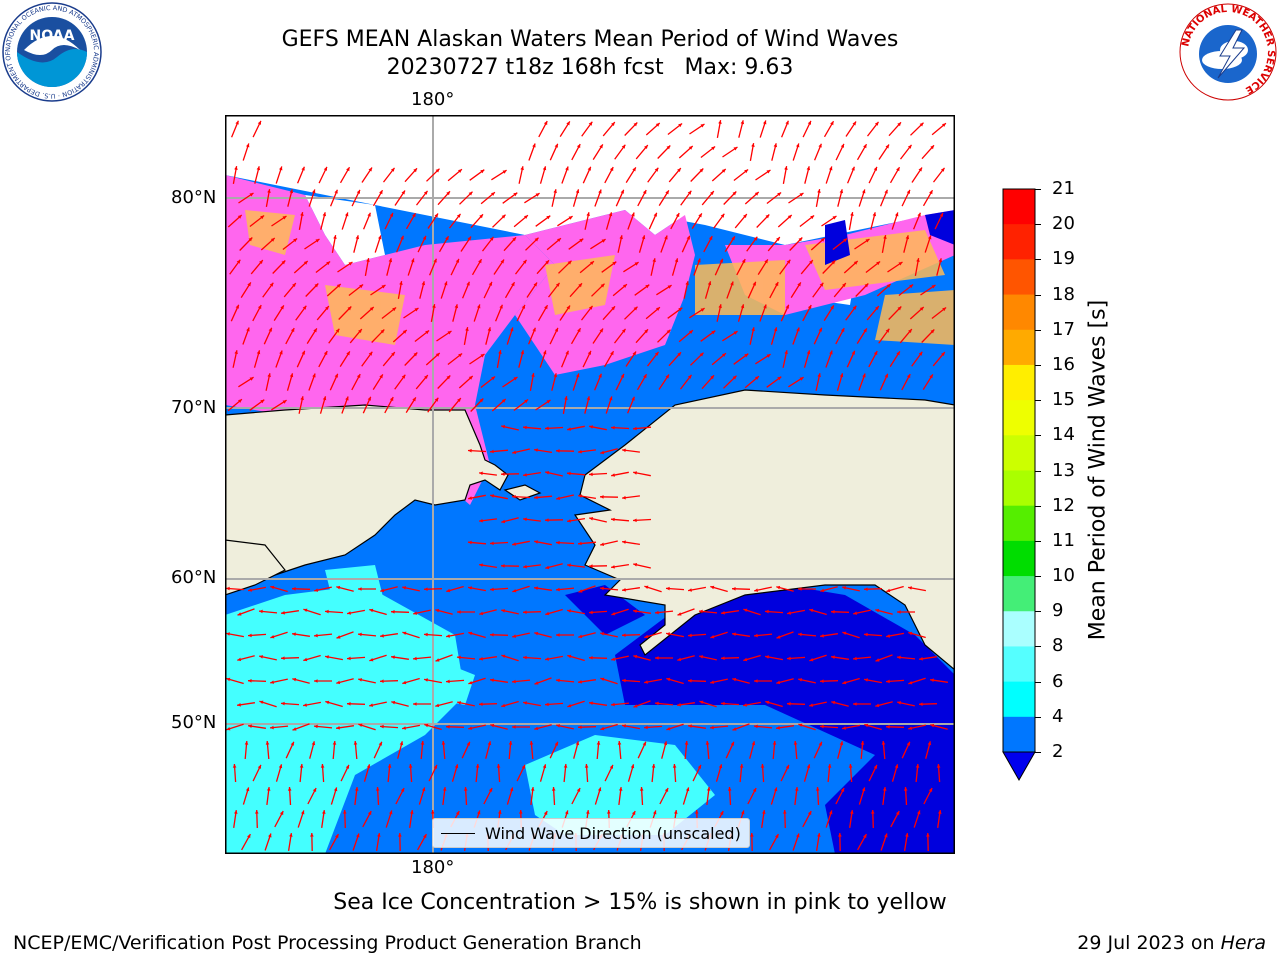  Describe the element at coordinates (1058, 646) in the screenshot. I see `colorbar-tick-label: 8` at that location.